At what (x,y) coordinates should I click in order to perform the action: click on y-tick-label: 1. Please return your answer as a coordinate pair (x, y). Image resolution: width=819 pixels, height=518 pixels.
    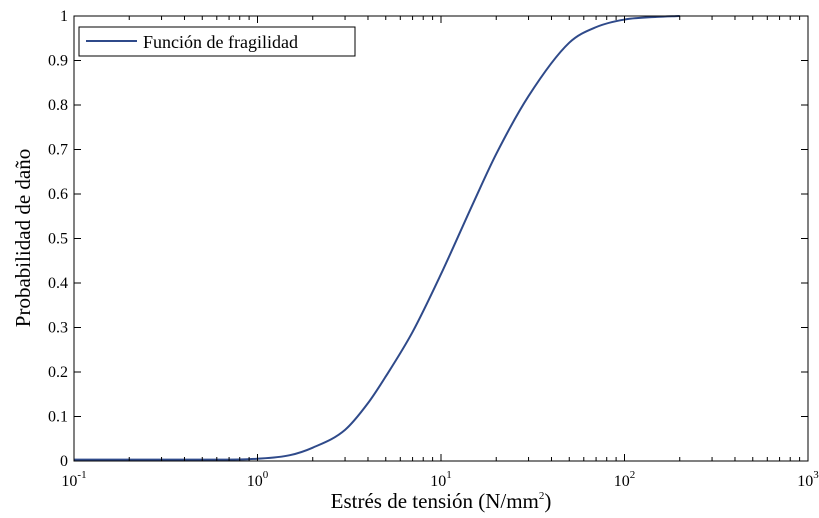
    Looking at the image, I should click on (64, 16).